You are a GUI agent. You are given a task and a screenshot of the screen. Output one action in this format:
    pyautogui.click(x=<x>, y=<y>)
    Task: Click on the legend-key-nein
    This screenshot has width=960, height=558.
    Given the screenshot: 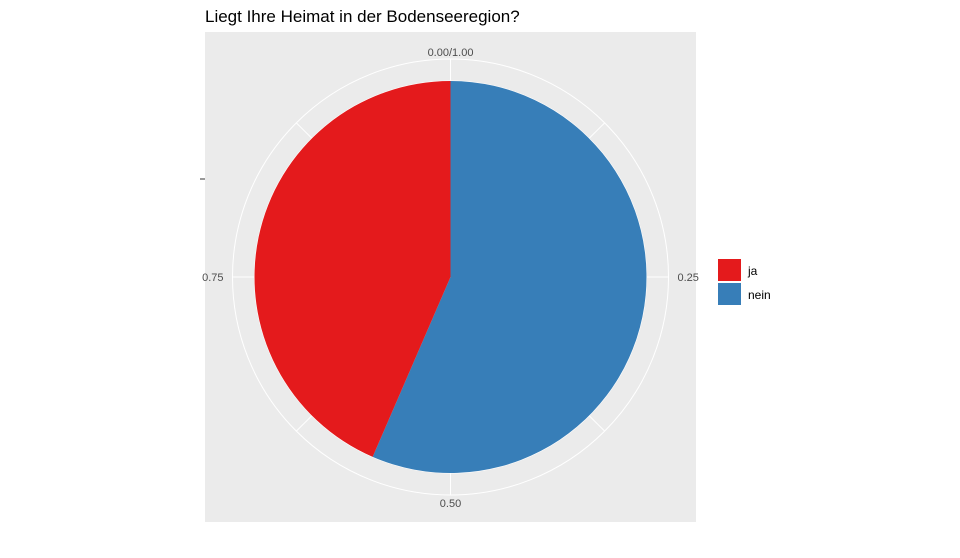 What is the action you would take?
    pyautogui.click(x=729, y=294)
    